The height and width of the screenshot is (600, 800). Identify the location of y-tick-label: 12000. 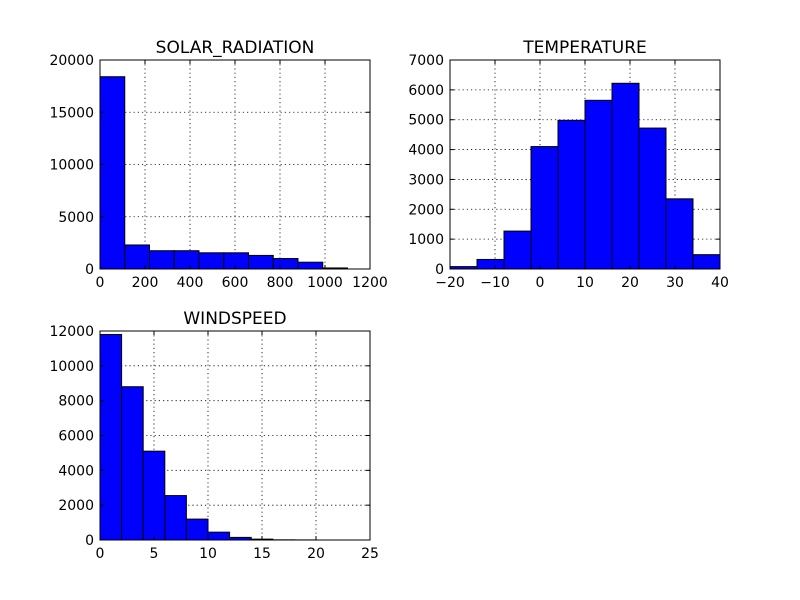
(71, 332).